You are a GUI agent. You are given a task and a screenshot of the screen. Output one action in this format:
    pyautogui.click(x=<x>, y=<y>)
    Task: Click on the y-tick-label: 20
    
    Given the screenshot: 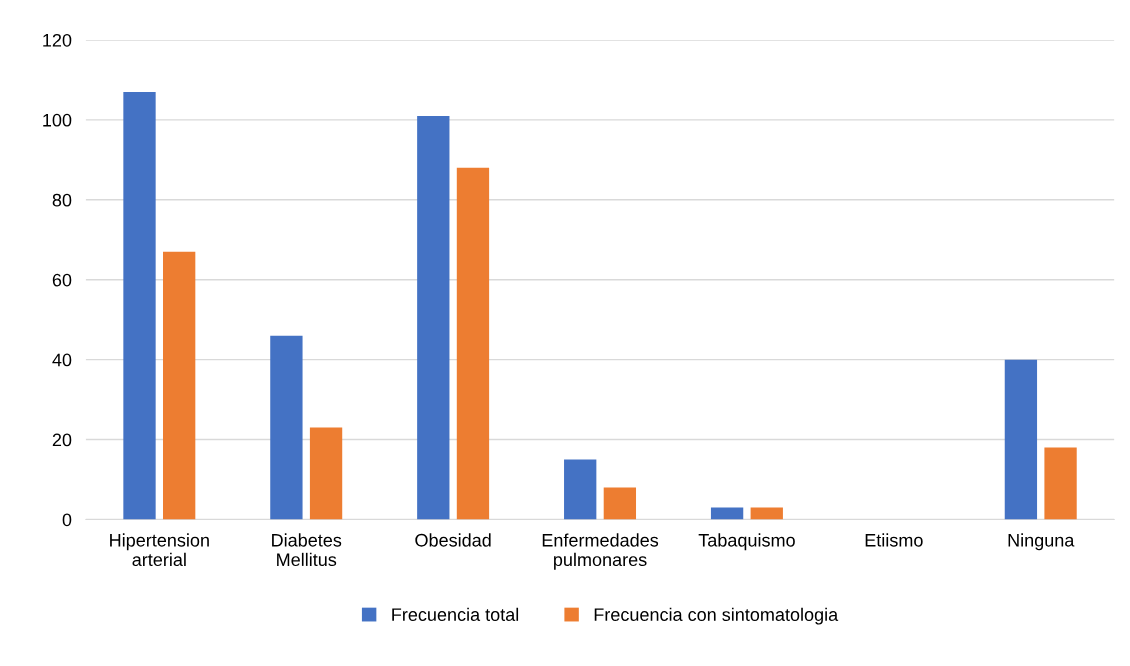 What is the action you would take?
    pyautogui.click(x=62, y=440)
    